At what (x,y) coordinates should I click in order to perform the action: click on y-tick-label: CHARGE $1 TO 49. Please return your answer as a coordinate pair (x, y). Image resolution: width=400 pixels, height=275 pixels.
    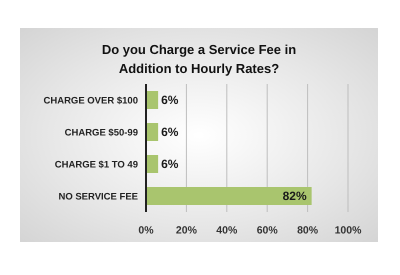
    Looking at the image, I should click on (96, 164).